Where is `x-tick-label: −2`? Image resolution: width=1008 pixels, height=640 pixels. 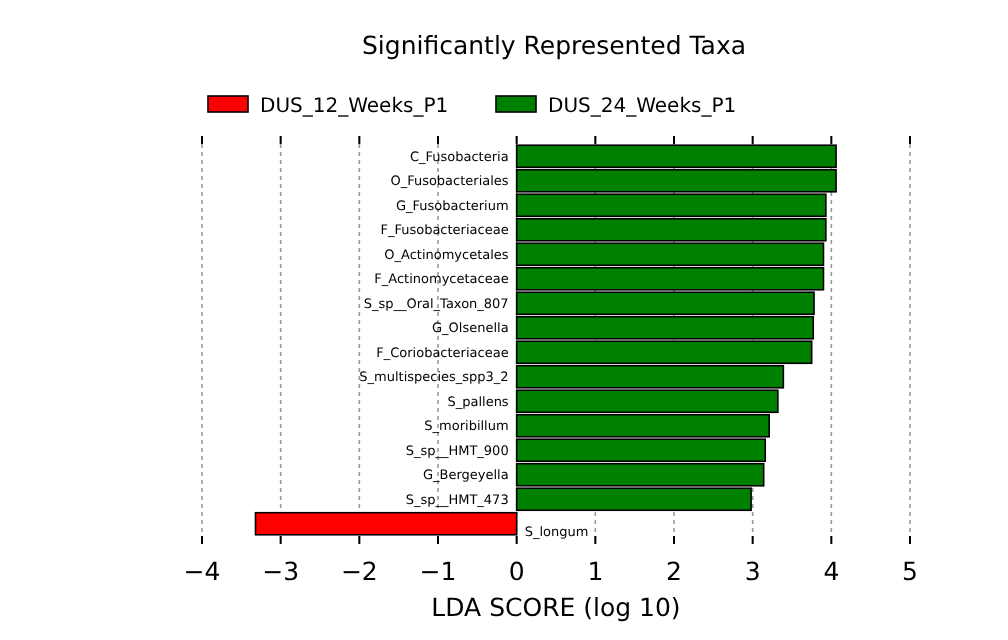
x-tick-label: −2 is located at coordinates (359, 571).